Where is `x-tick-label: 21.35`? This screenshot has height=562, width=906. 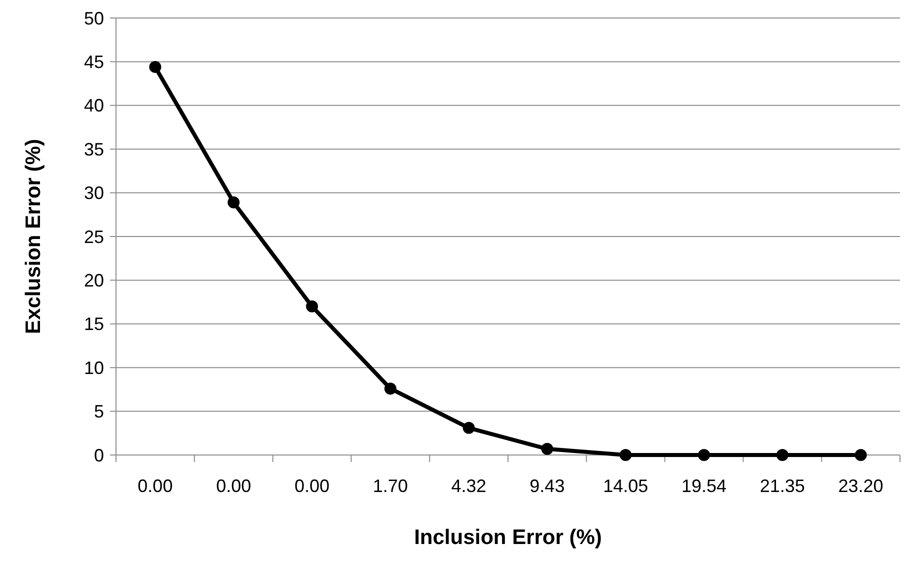 x-tick-label: 21.35 is located at coordinates (782, 486).